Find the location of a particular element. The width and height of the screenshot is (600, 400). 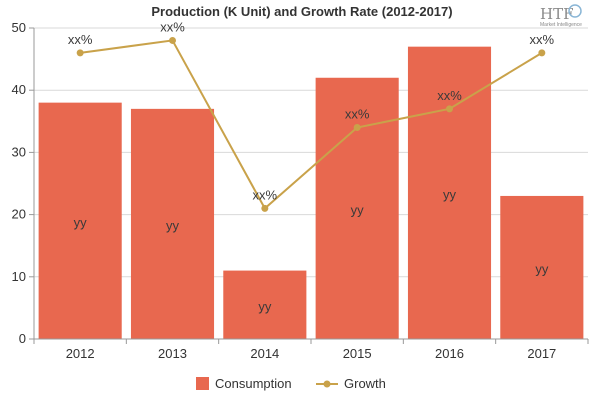

legend-label-growth: Growth is located at coordinates (365, 383).